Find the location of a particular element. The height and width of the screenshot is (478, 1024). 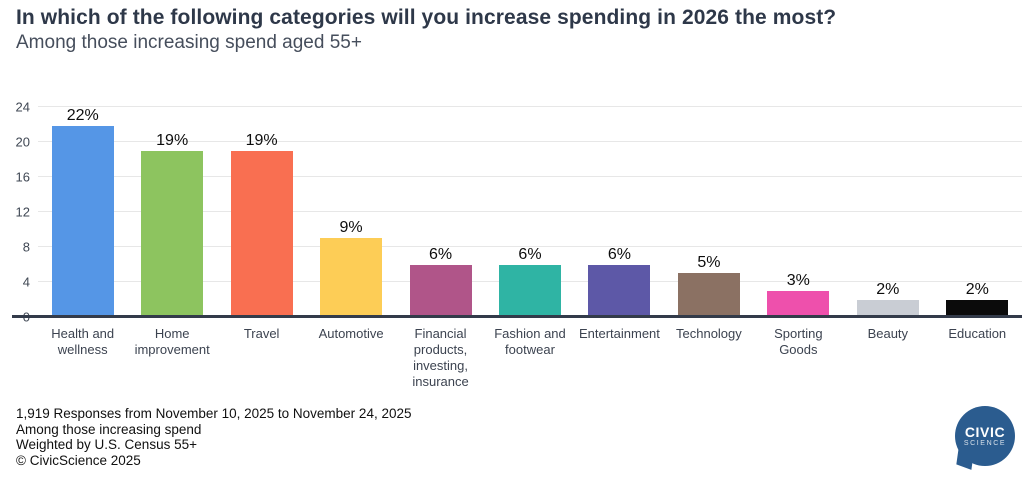

logo-text-civic: CIVIC is located at coordinates (985, 431).